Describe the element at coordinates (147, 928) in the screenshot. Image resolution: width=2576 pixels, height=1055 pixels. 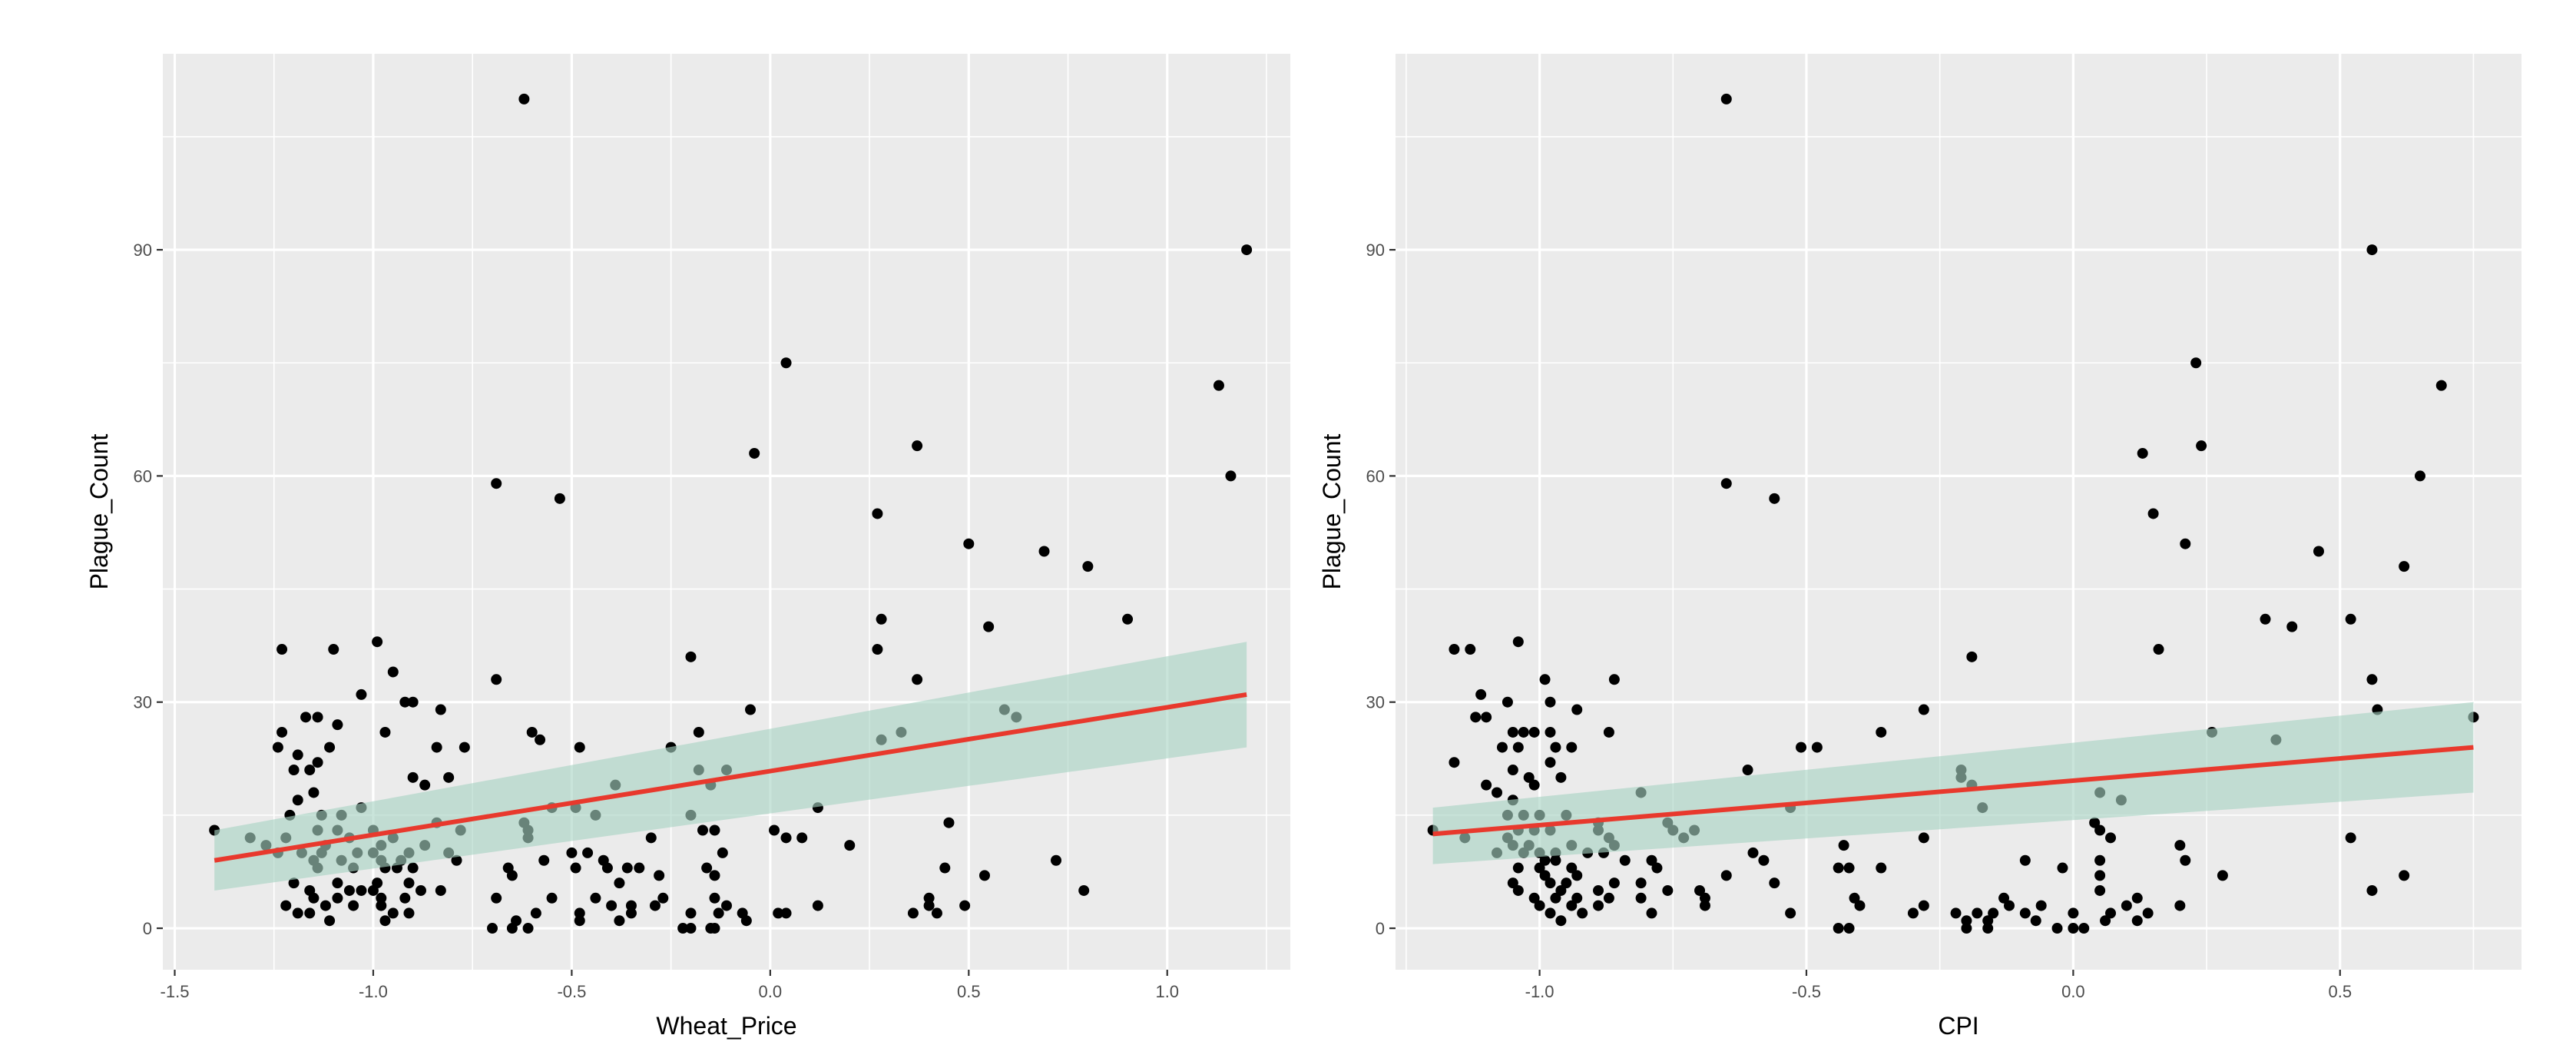
I see `y-tick-label: 0` at that location.